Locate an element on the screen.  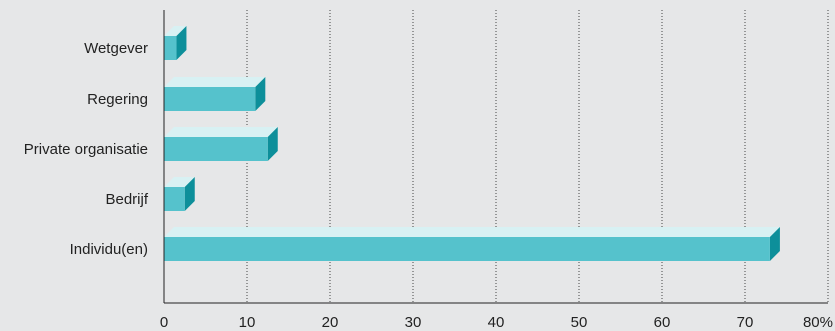
x-tick-label: 10 is located at coordinates (247, 322).